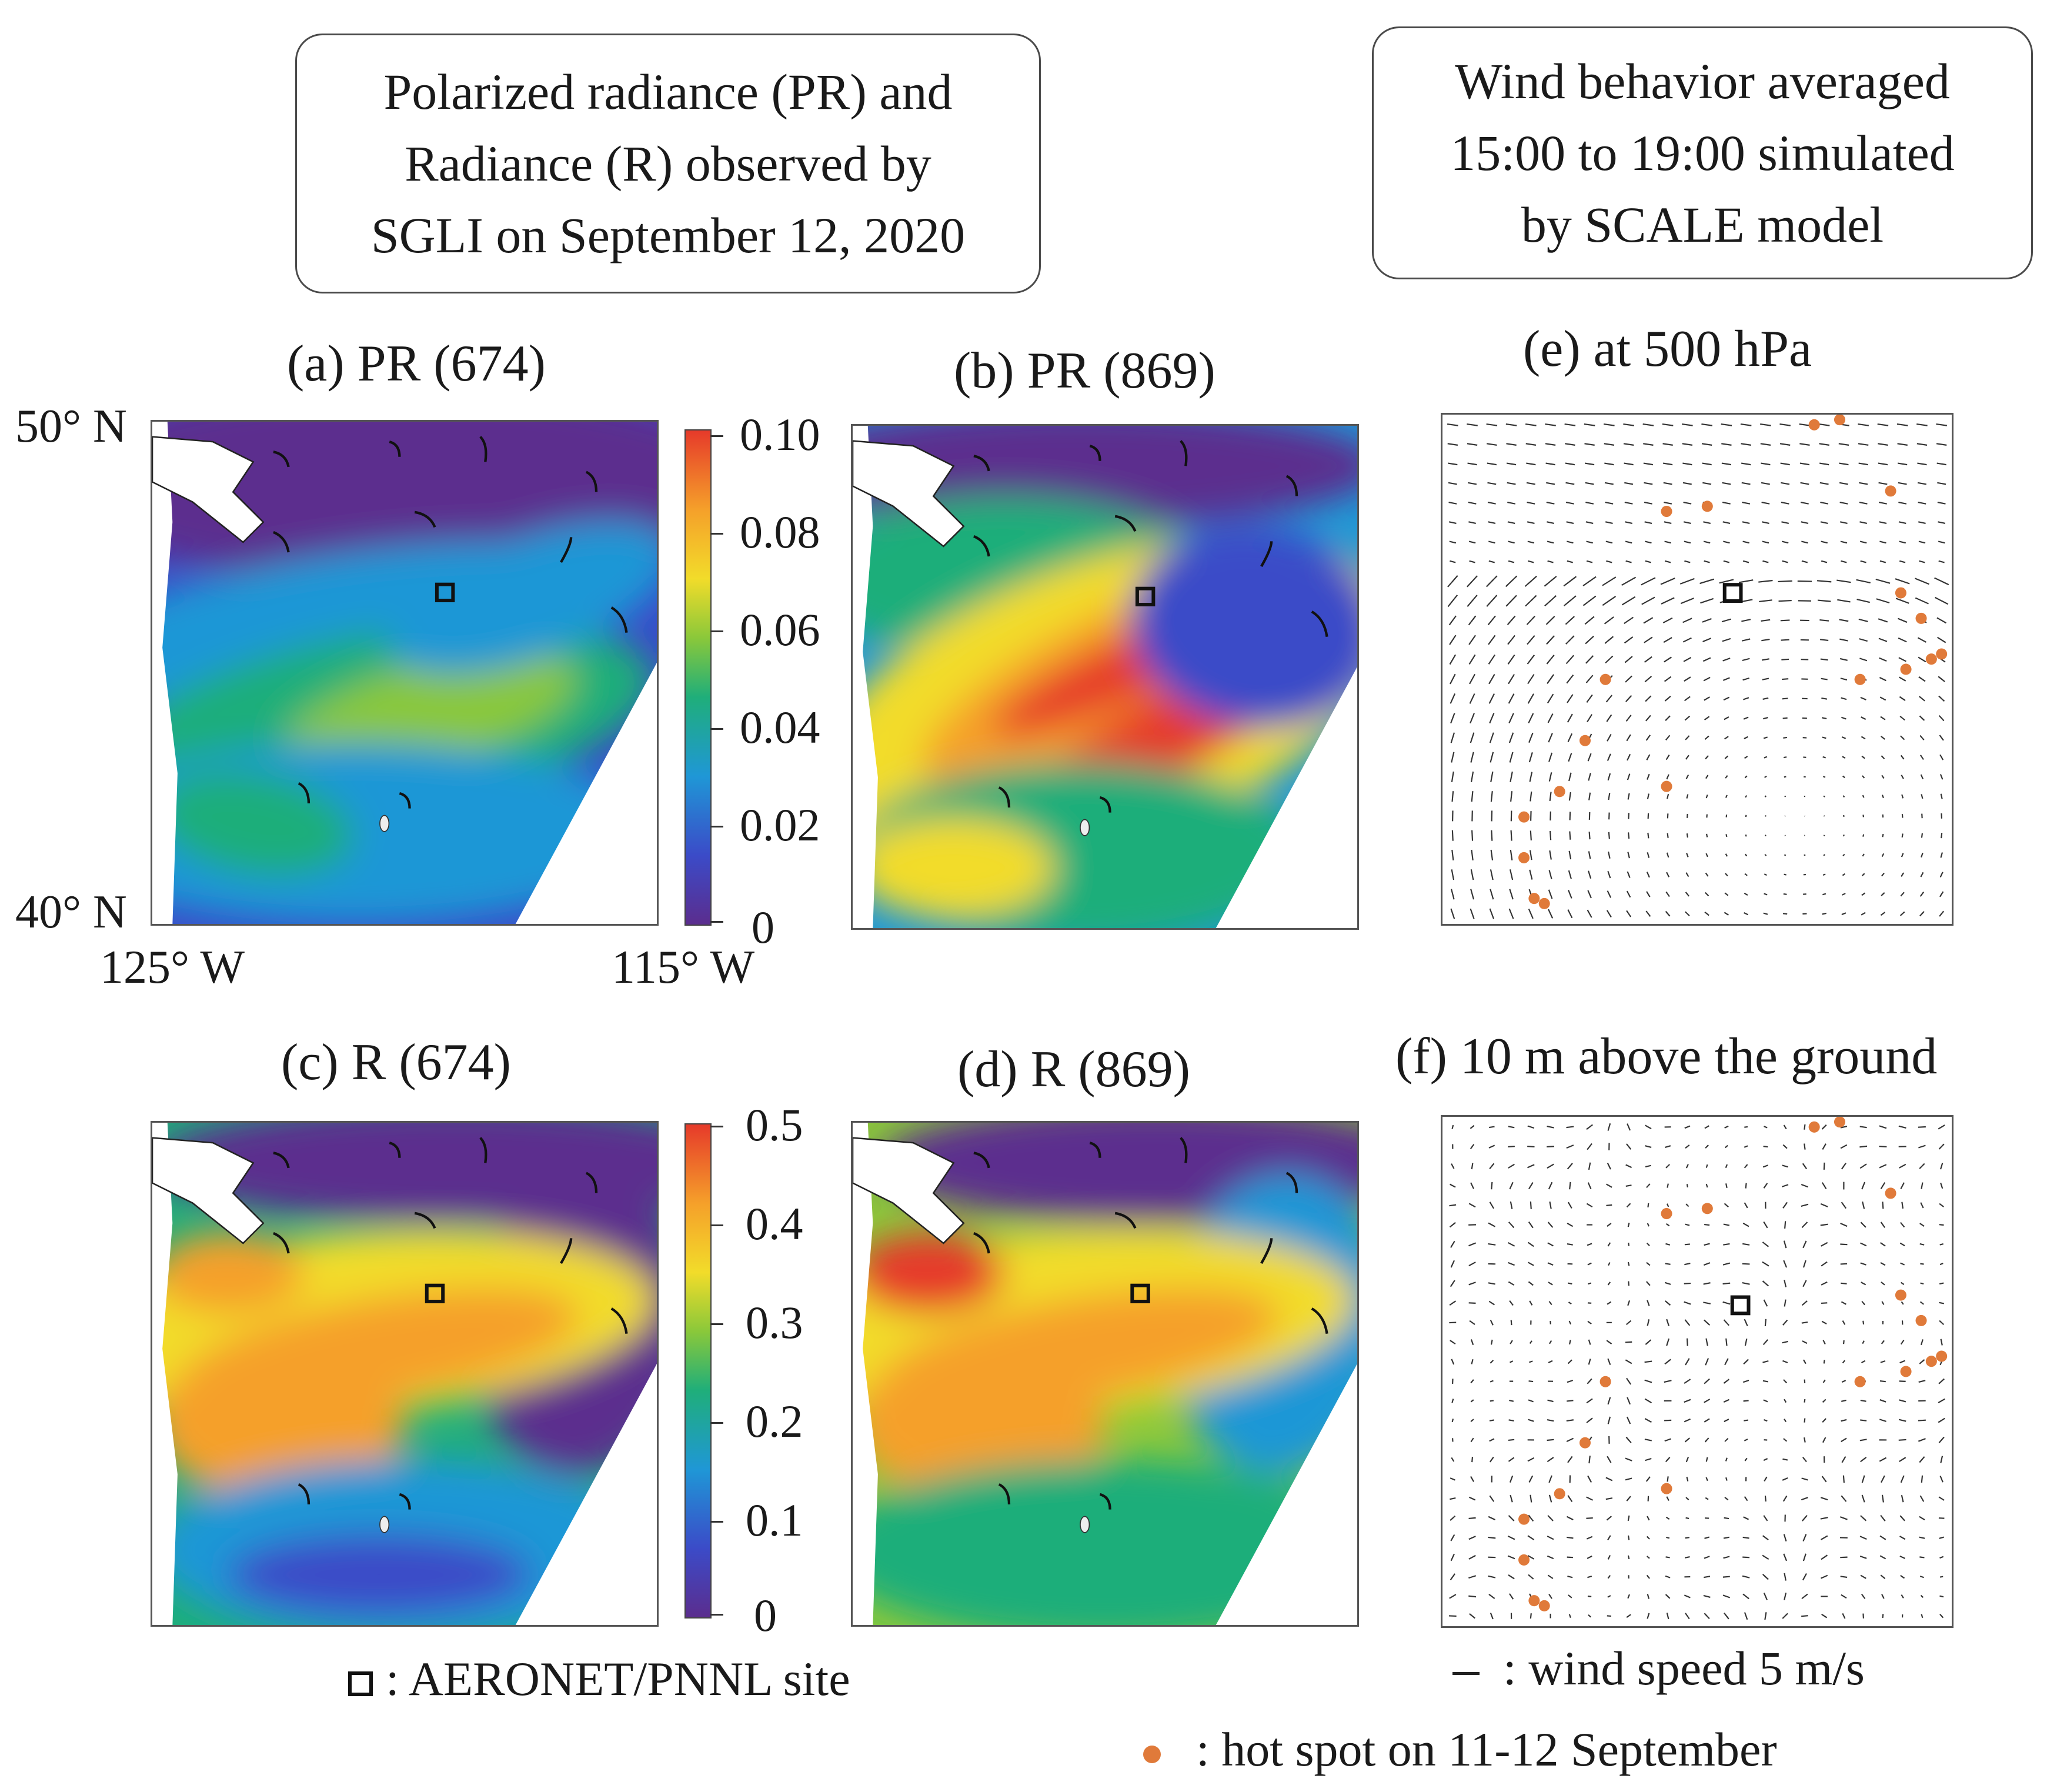  Describe the element at coordinates (668, 235) in the screenshot. I see `sgli-title-line-3: SGLI on September 12, 2020` at that location.